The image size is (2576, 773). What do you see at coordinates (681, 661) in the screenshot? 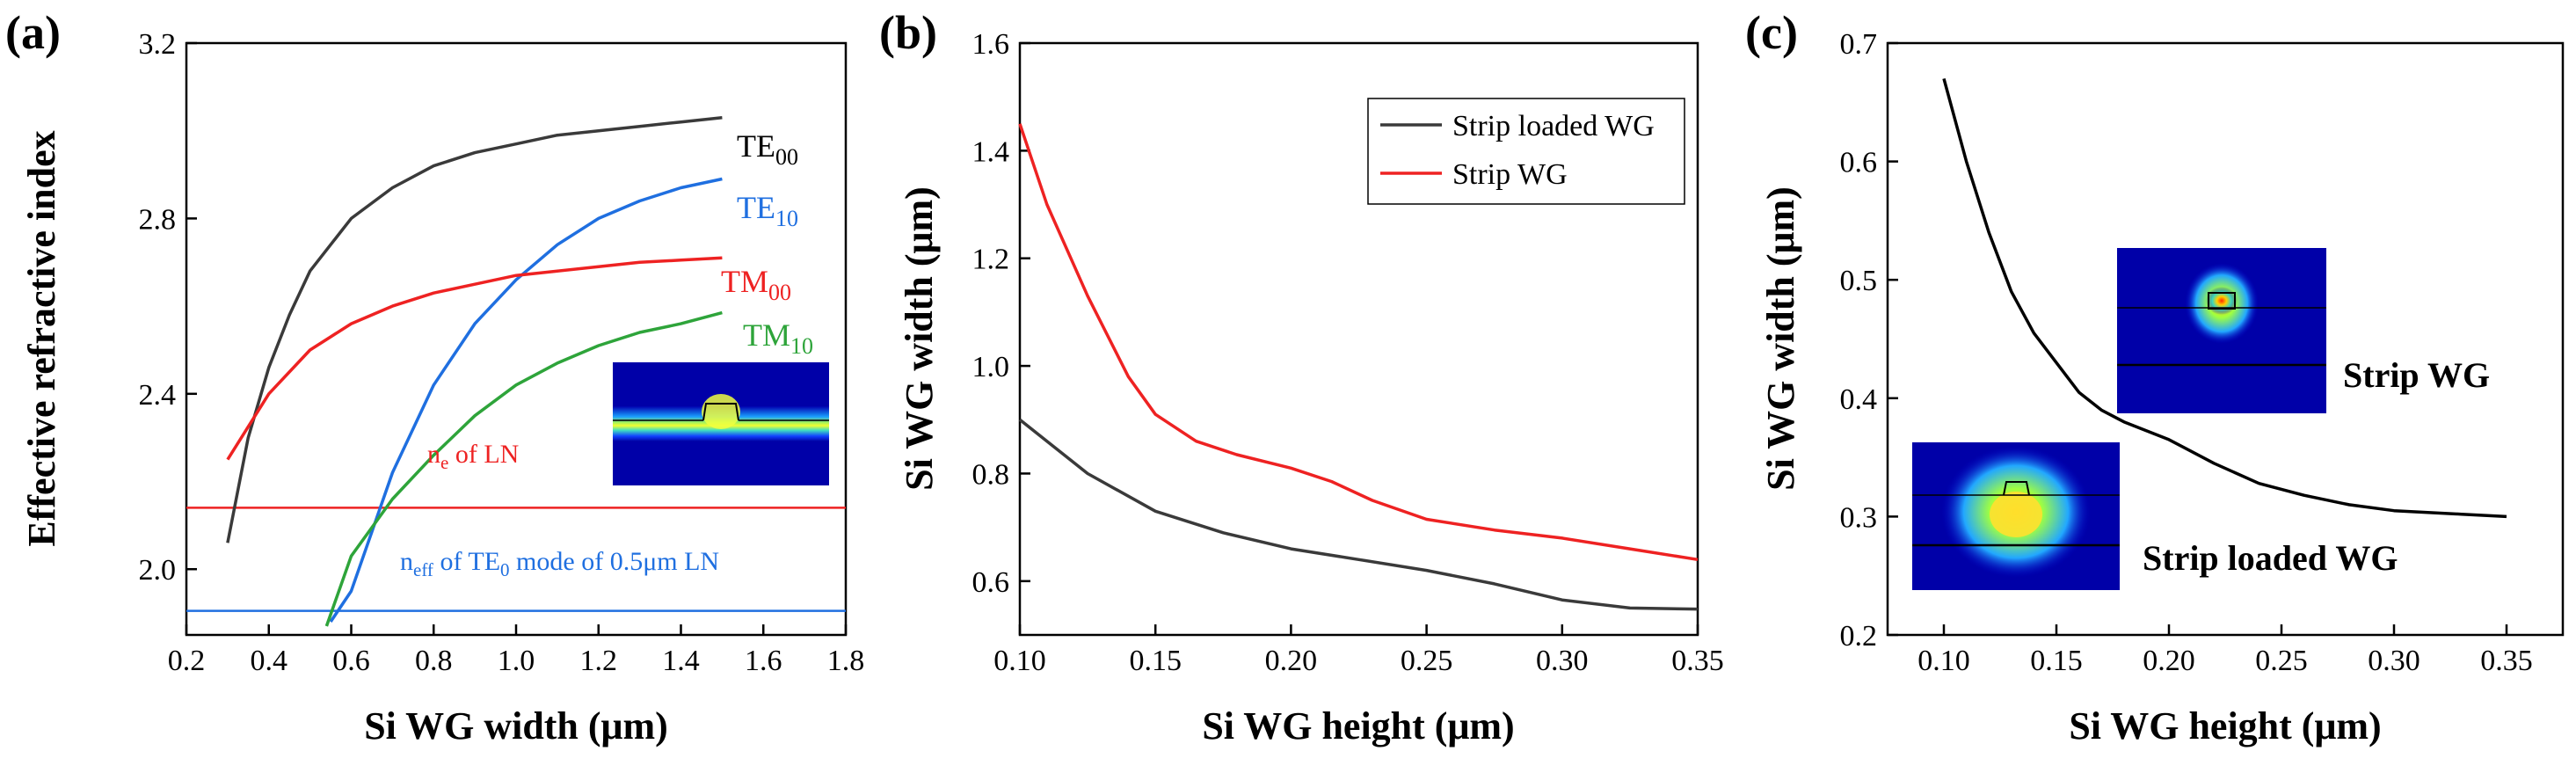
I see `x-tick-label: 1.4` at bounding box center [681, 661].